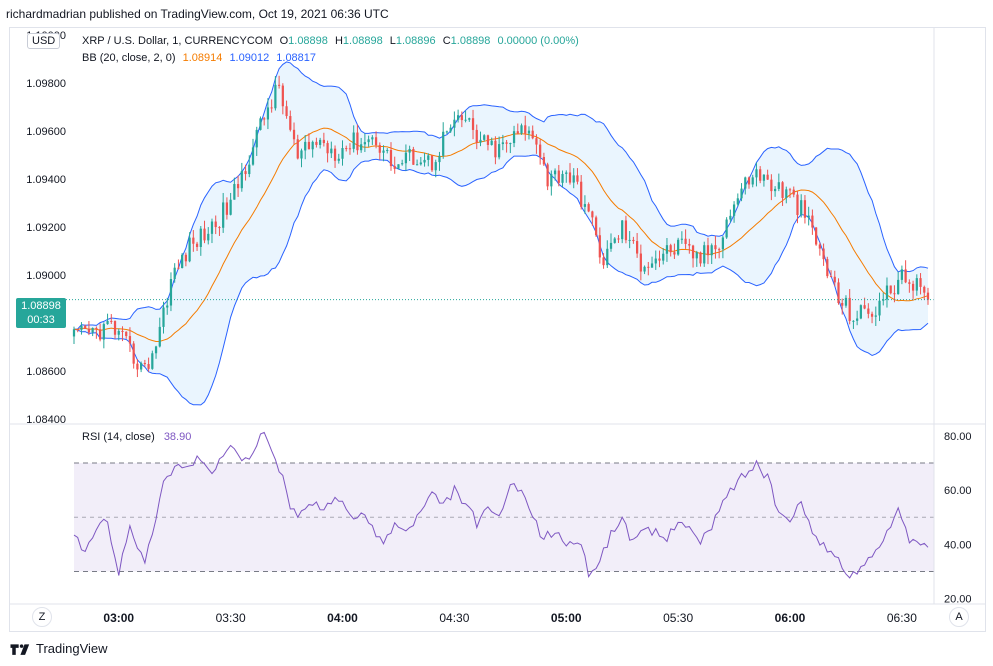 This screenshot has width=993, height=666. Describe the element at coordinates (958, 437) in the screenshot. I see `rsi-tick-label: 80.00` at that location.